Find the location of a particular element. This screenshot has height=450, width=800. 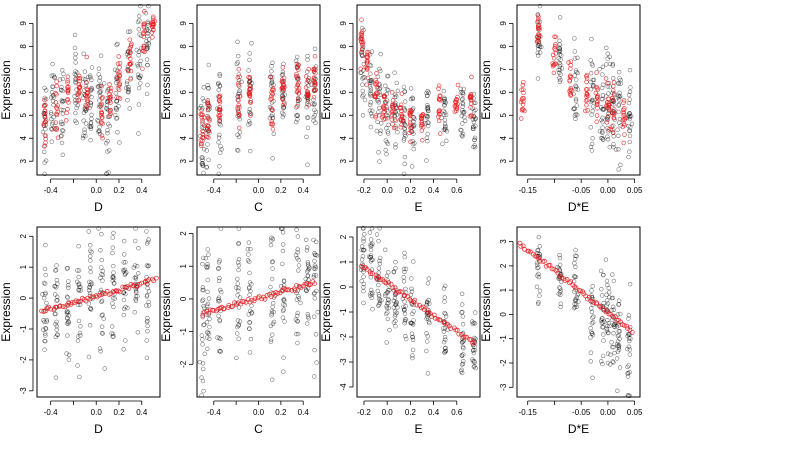

y-axis-label: Expression is located at coordinates (6, 89).